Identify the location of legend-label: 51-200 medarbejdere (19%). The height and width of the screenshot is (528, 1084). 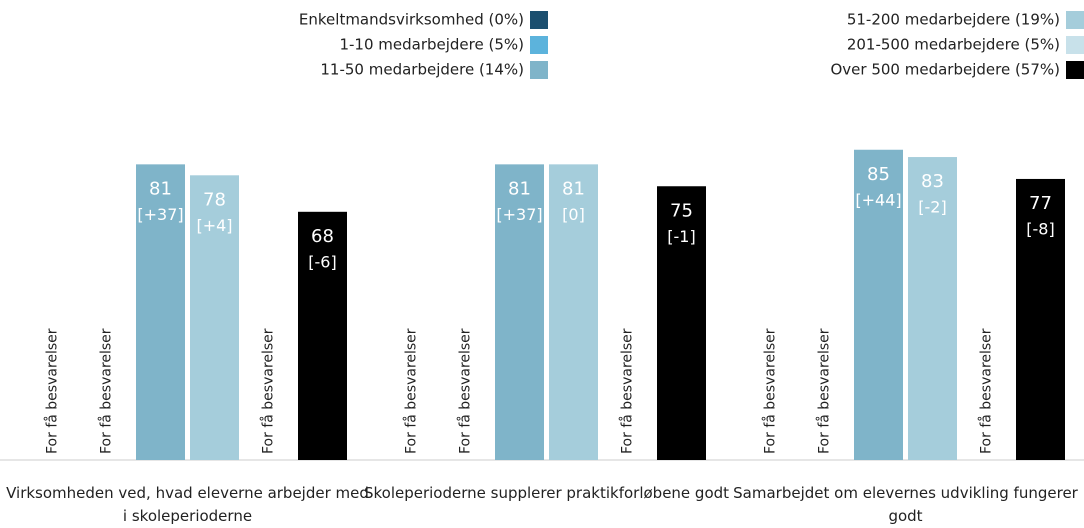
(953, 20).